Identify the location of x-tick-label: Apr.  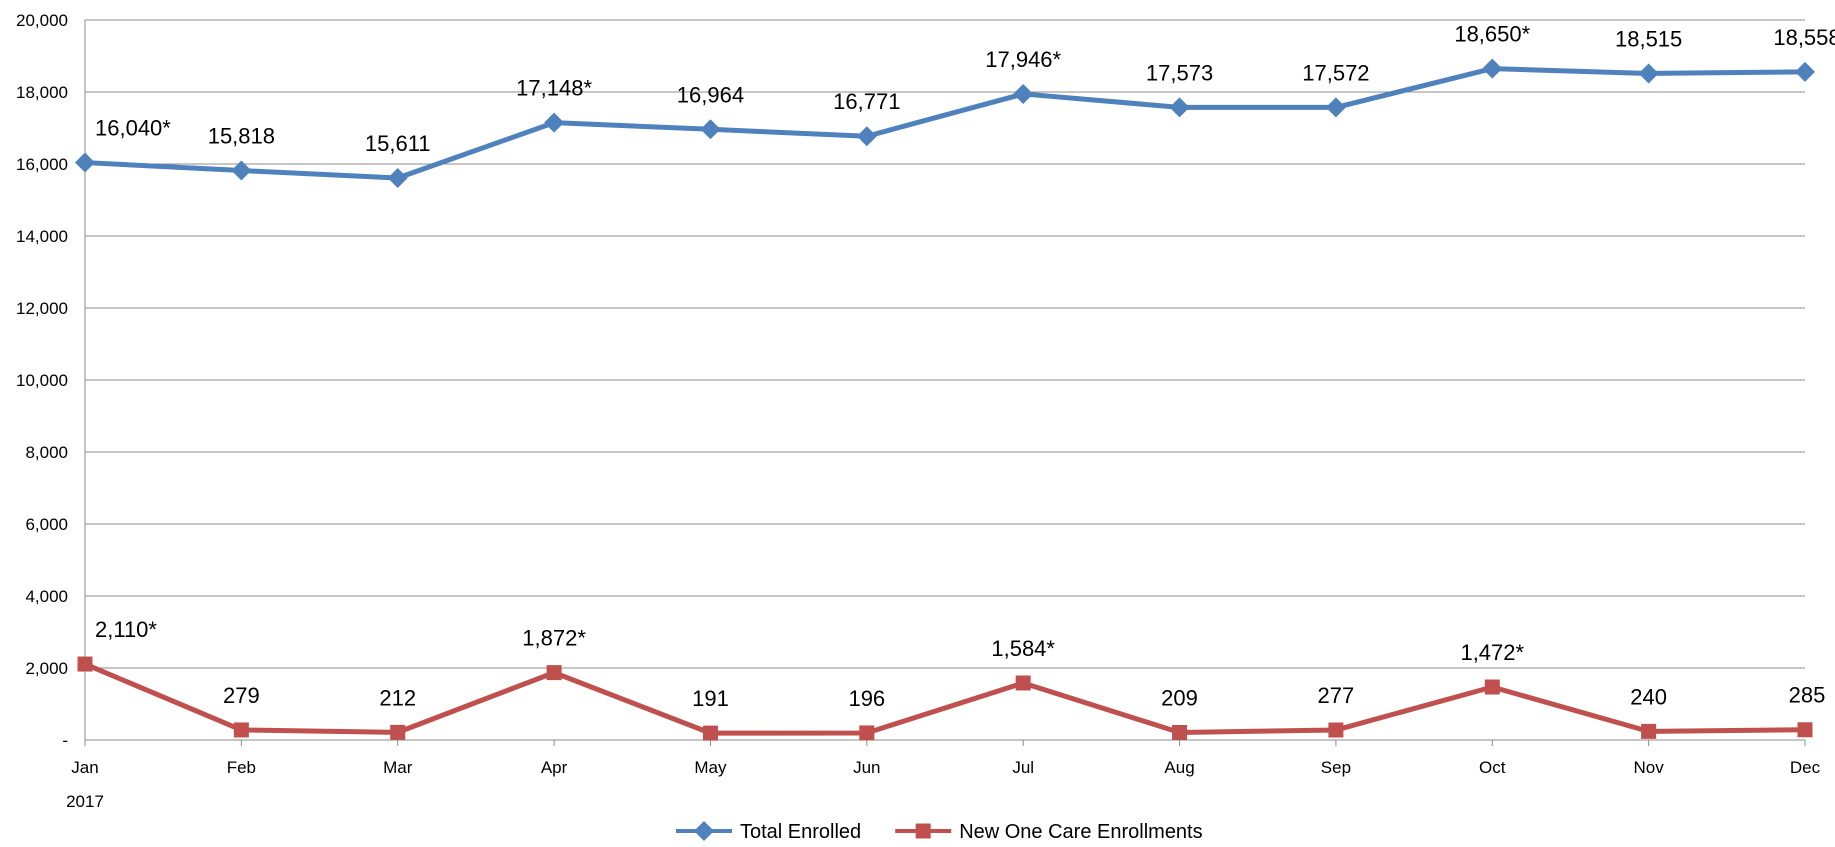
(554, 767).